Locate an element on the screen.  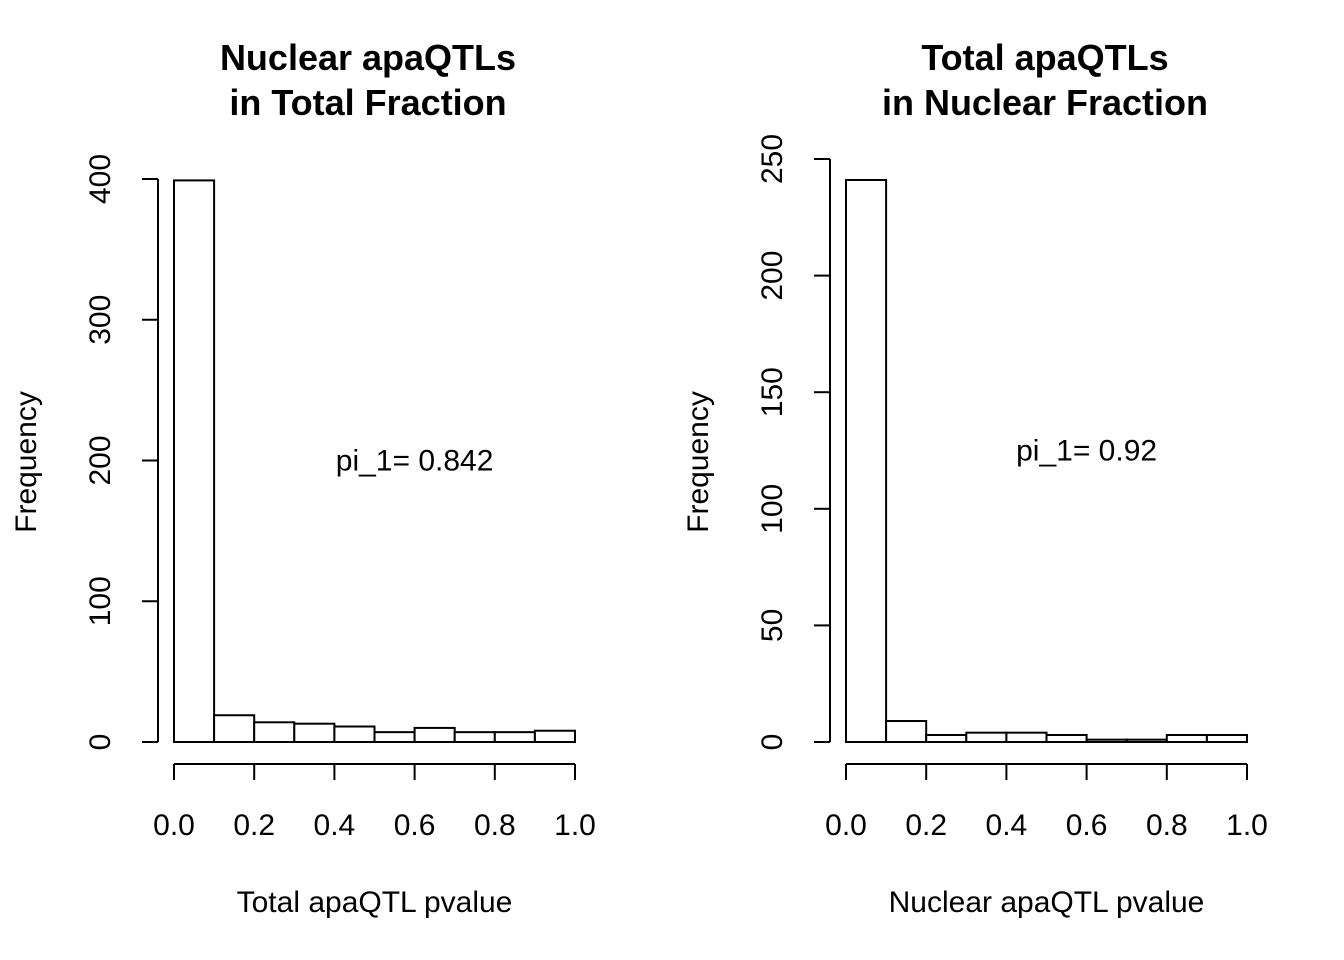
y-tick-label: 50 is located at coordinates (772, 625).